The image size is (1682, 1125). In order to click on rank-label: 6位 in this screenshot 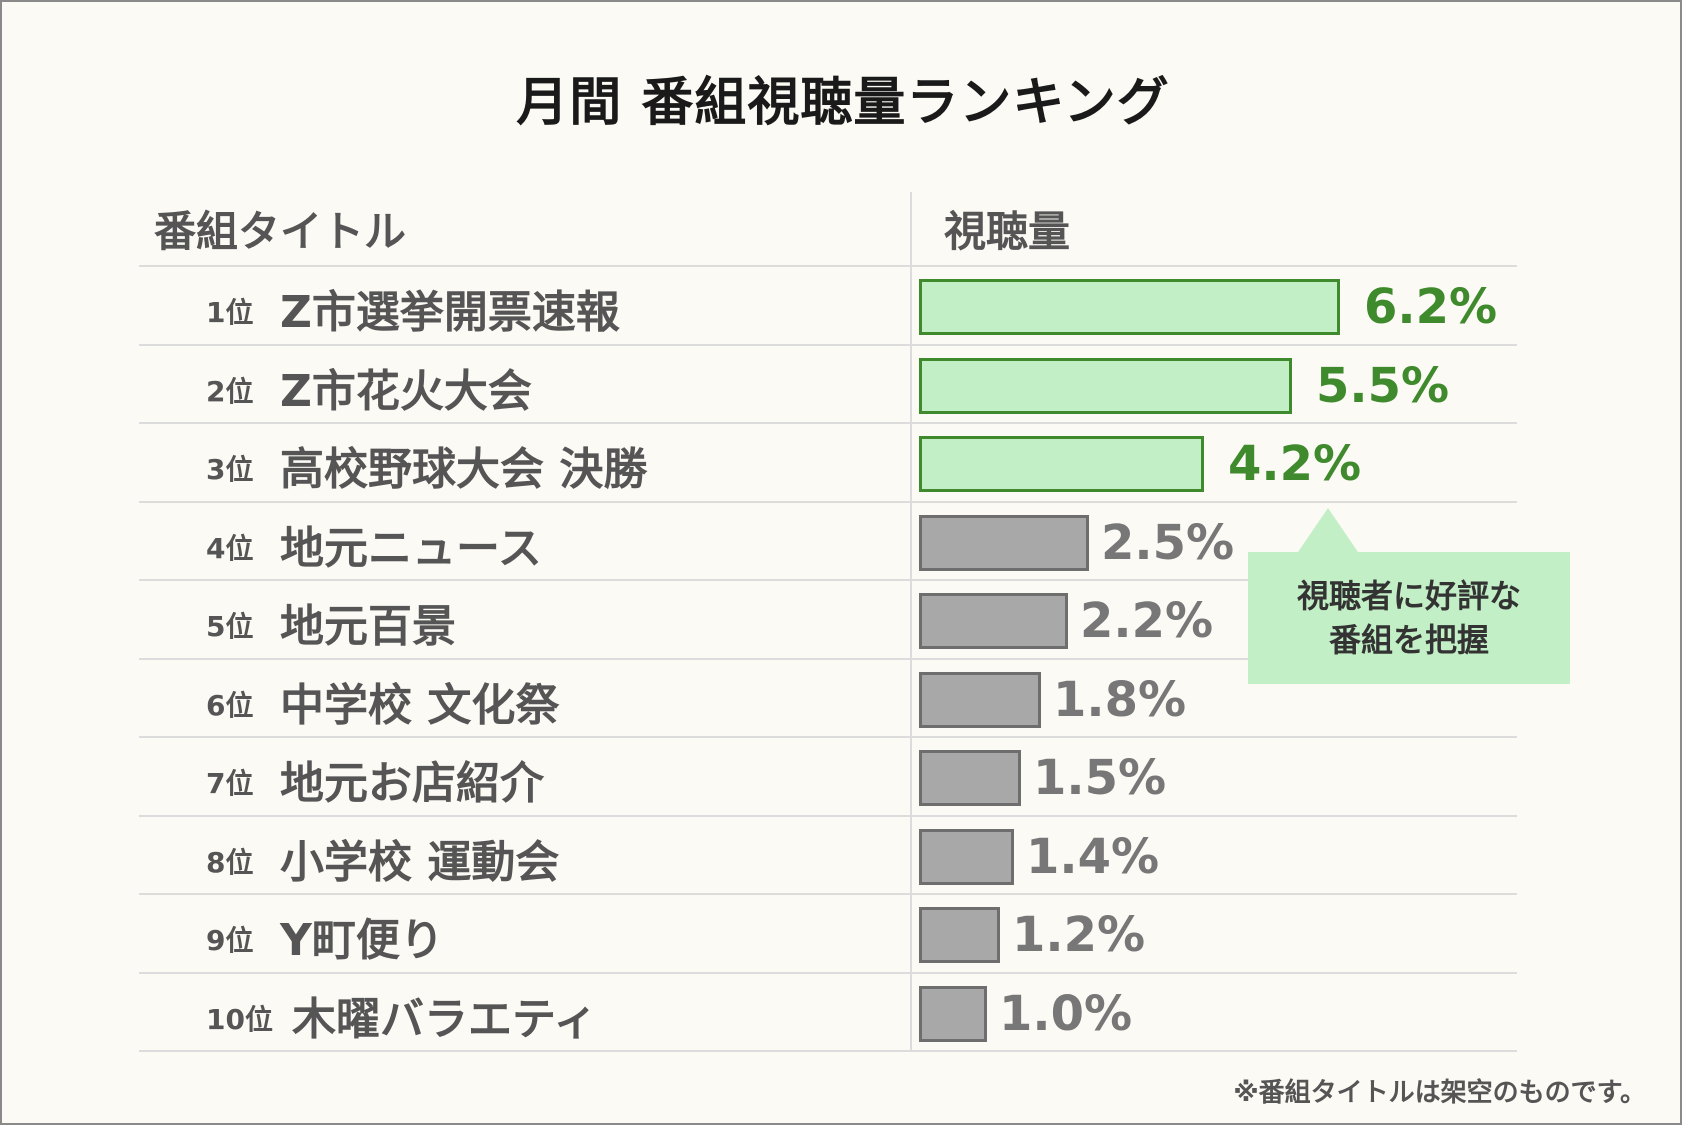, I will do `click(230, 699)`.